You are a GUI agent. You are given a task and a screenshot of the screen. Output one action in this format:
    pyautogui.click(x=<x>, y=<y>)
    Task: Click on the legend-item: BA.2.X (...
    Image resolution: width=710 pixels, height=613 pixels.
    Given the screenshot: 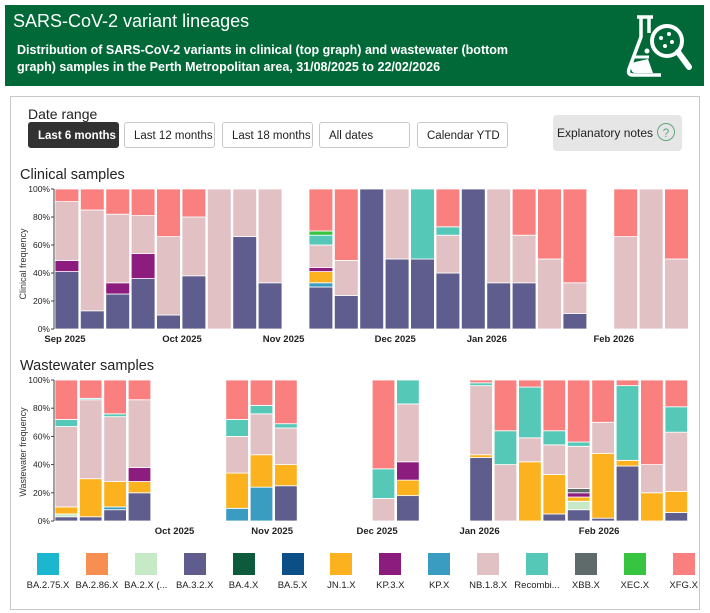 What is the action you would take?
    pyautogui.click(x=146, y=572)
    